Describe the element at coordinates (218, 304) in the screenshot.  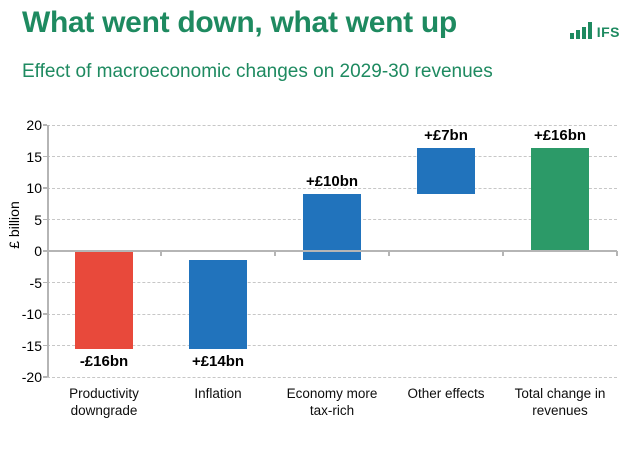
I see `bar-inflation` at that location.